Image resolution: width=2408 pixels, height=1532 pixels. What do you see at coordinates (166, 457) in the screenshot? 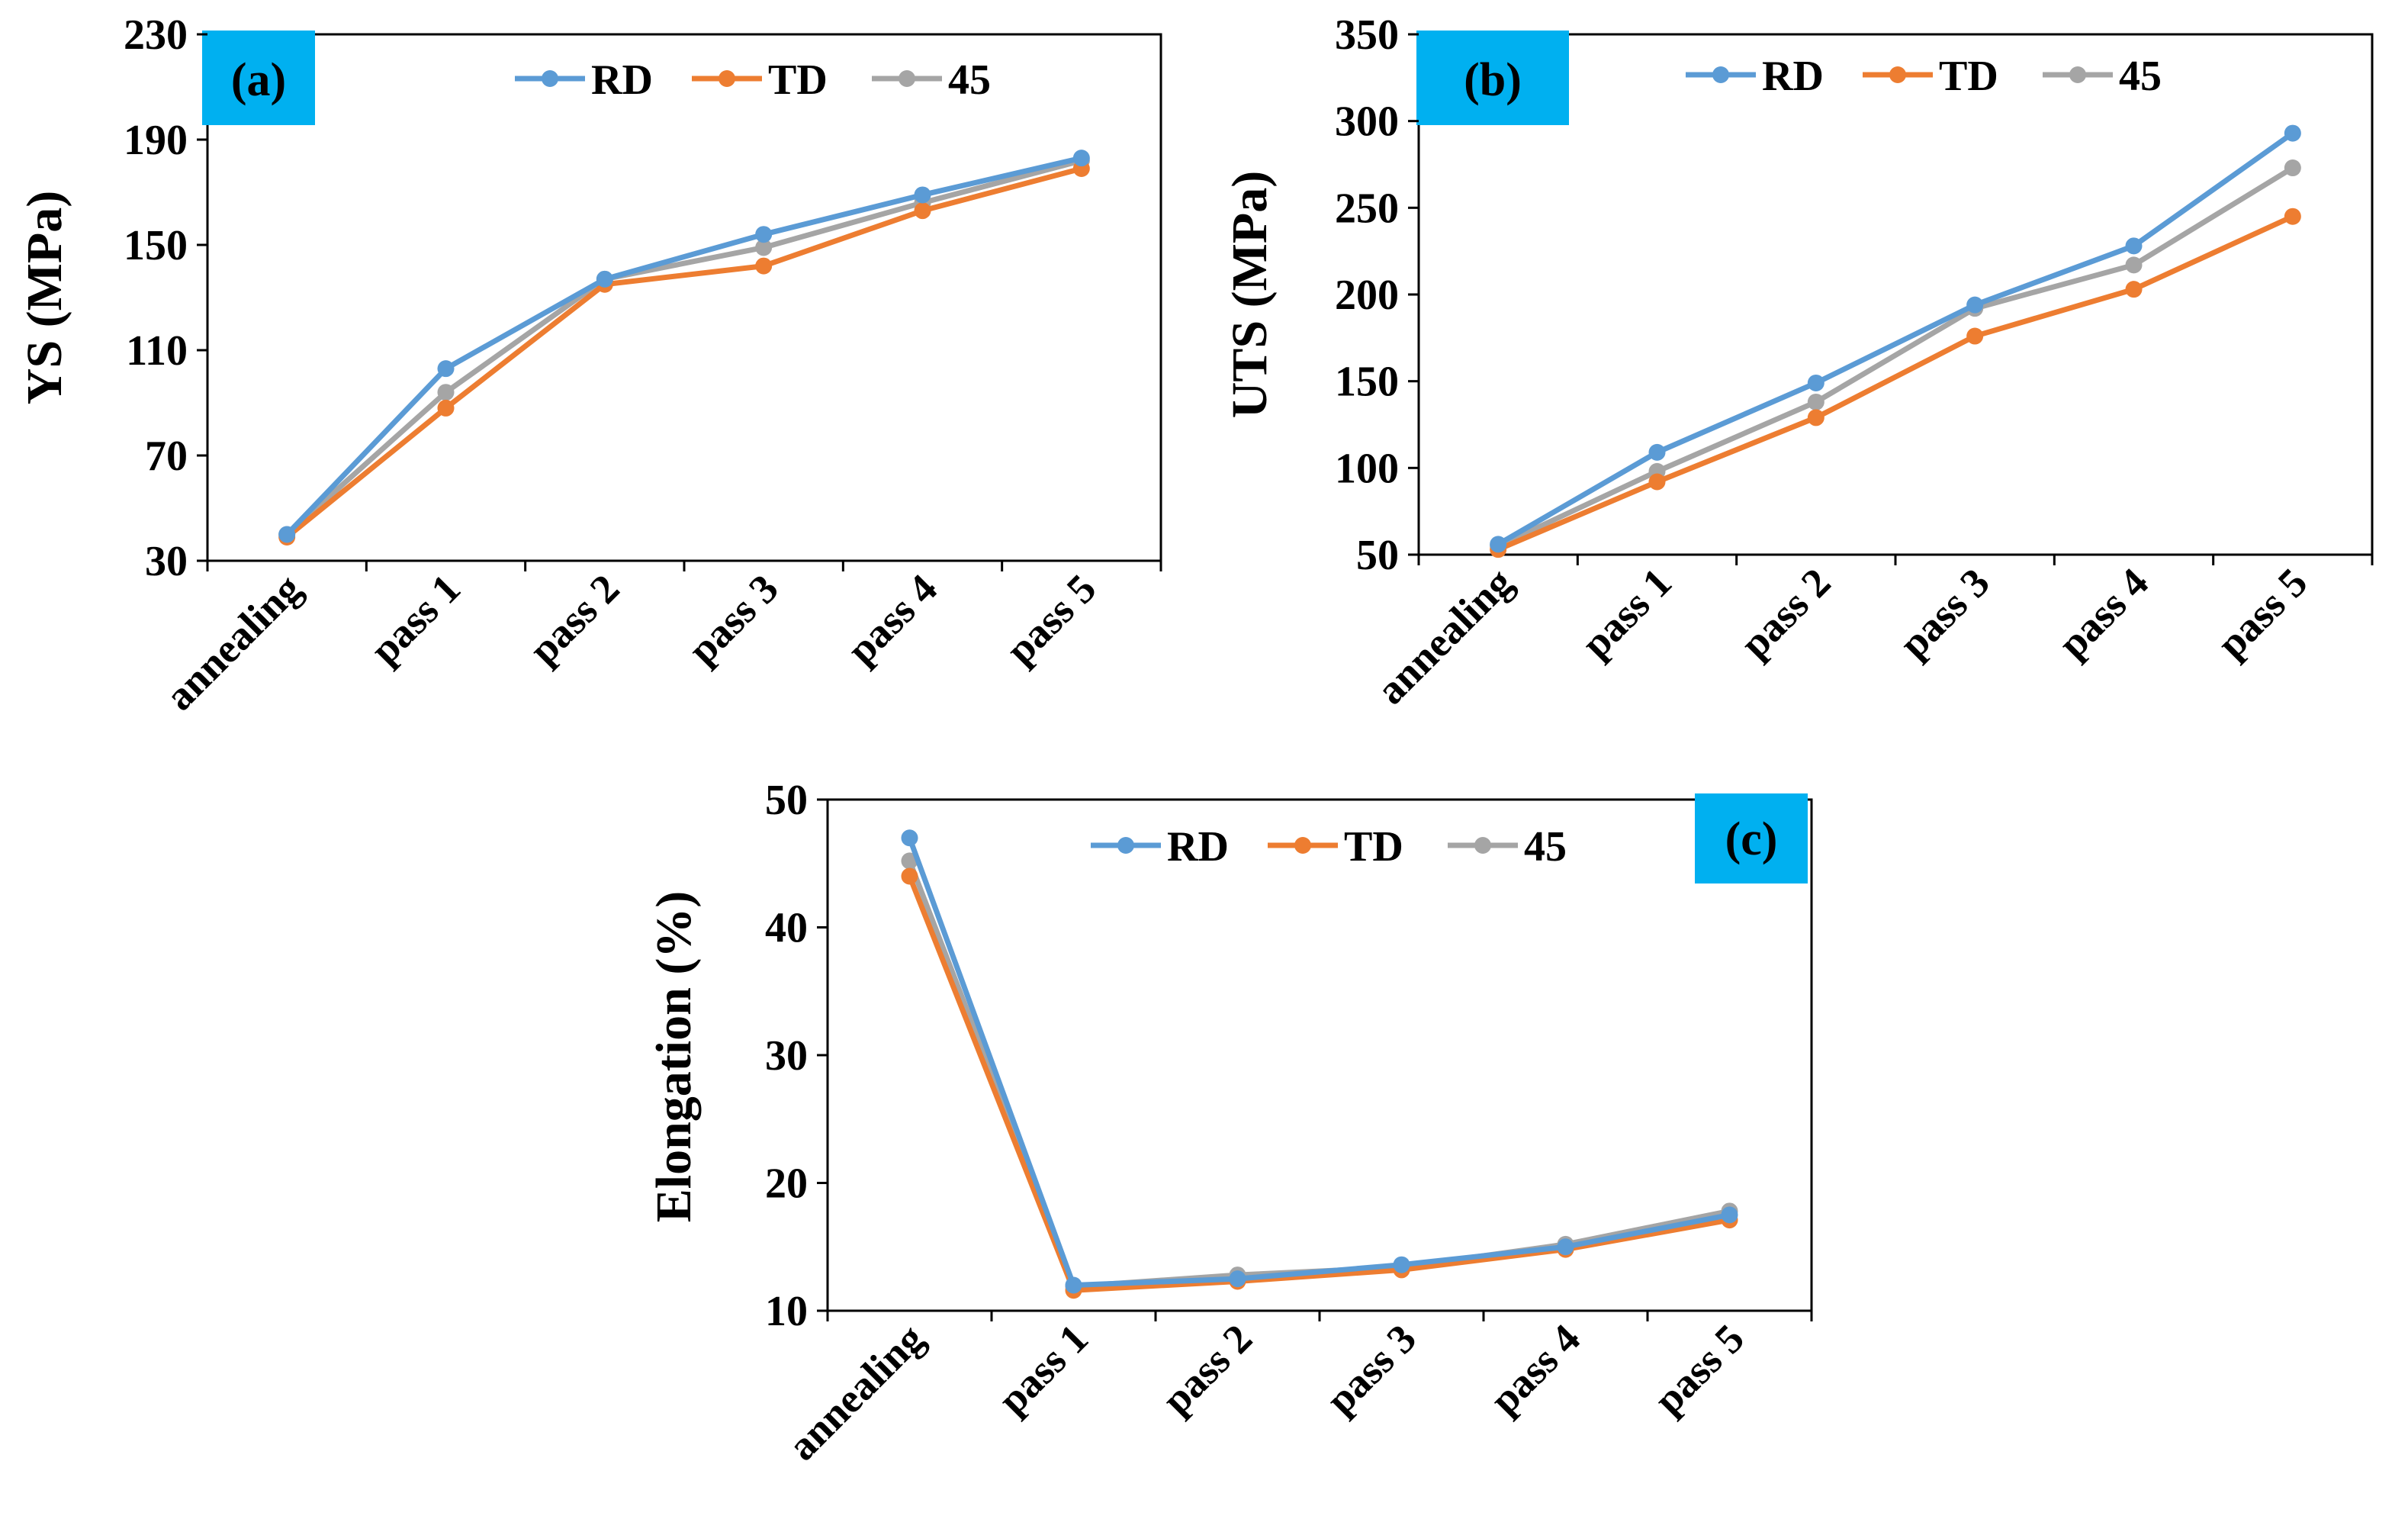
I see `y-tick-label: 70` at bounding box center [166, 457].